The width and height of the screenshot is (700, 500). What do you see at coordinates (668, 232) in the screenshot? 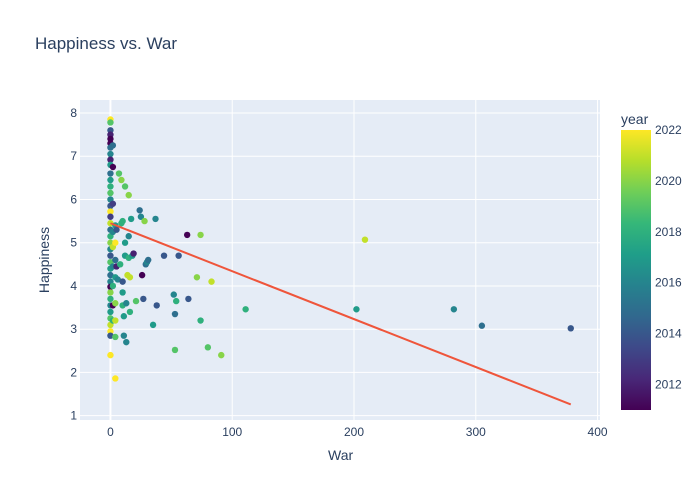
I see `colorbar-tick-label: 2018` at bounding box center [668, 232].